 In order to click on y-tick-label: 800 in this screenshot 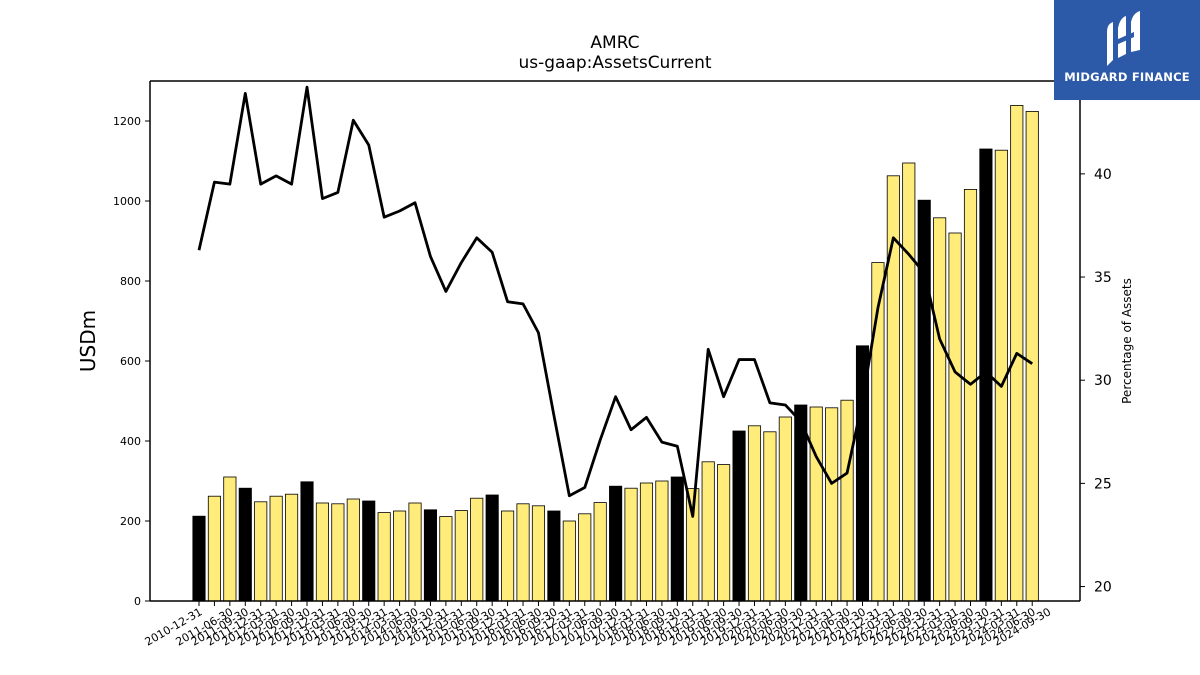, I will do `click(130, 281)`.